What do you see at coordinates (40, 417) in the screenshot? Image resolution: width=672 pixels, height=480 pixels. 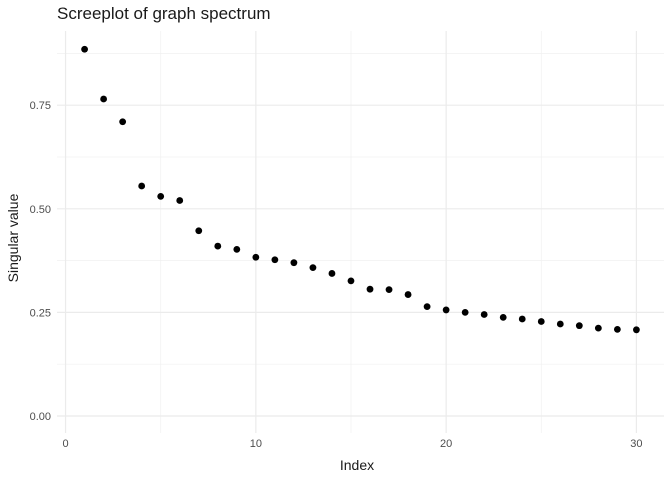 I see `y-tick-label: 0.00` at bounding box center [40, 417].